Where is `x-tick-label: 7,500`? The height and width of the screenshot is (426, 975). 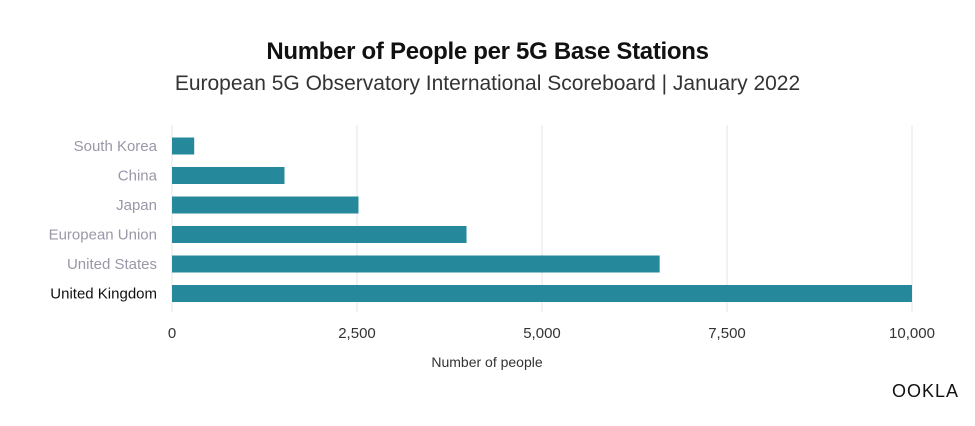
x-tick-label: 7,500 is located at coordinates (727, 333).